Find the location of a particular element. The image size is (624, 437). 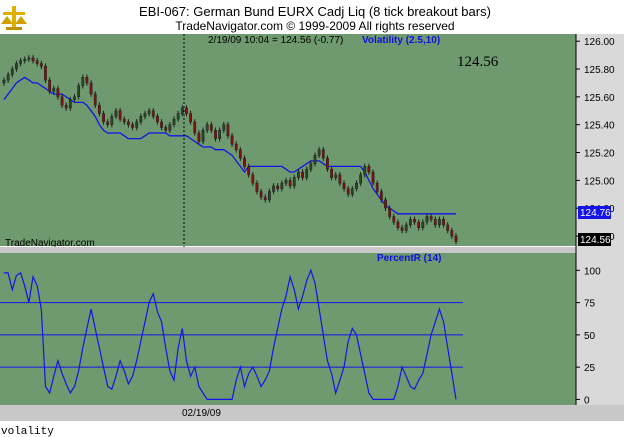

price-flag-text: 124.56 is located at coordinates (595, 240).